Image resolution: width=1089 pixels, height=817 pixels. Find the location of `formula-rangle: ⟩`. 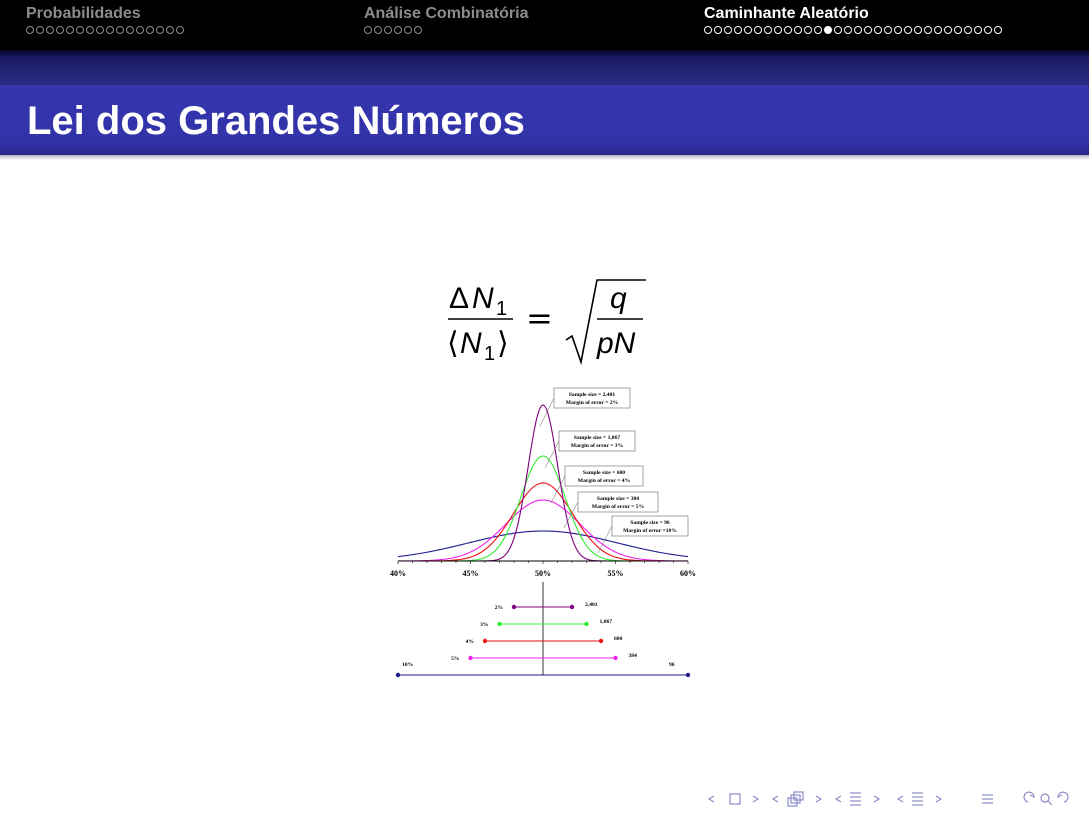

formula-rangle: ⟩ is located at coordinates (503, 343).